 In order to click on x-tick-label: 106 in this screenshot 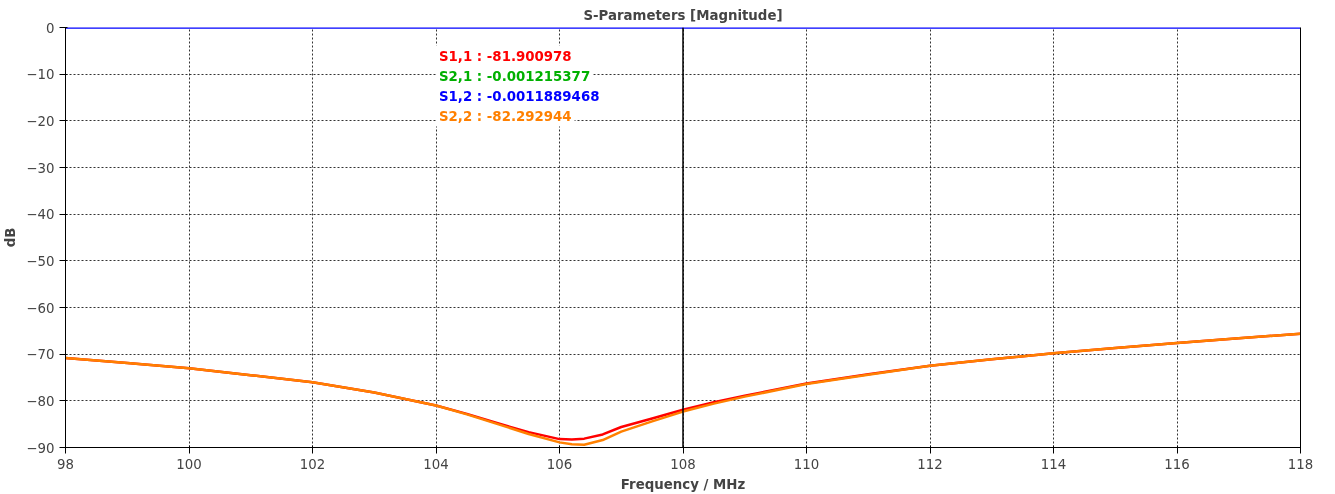, I will do `click(559, 464)`.